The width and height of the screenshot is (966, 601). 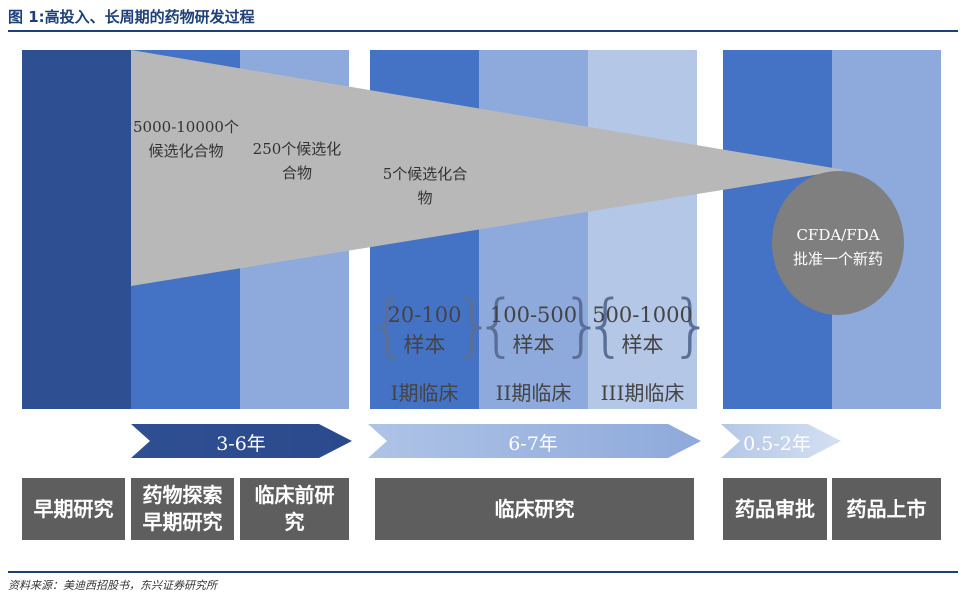 What do you see at coordinates (424, 315) in the screenshot?
I see `phase-1-sample-count: 20-100` at bounding box center [424, 315].